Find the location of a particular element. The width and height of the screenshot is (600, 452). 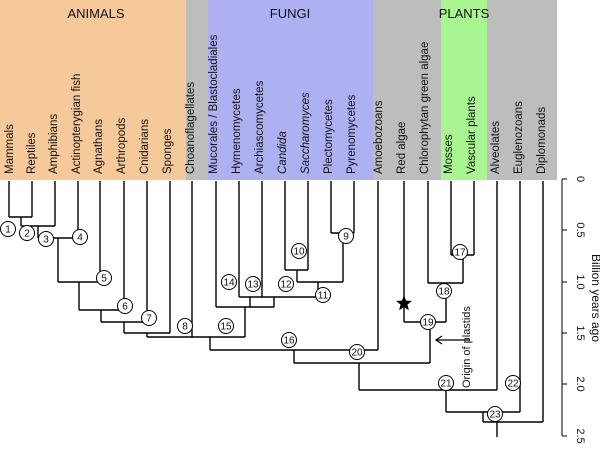

taxon-label-archiascomycetes: Archiascomycetes is located at coordinates (260, 127).